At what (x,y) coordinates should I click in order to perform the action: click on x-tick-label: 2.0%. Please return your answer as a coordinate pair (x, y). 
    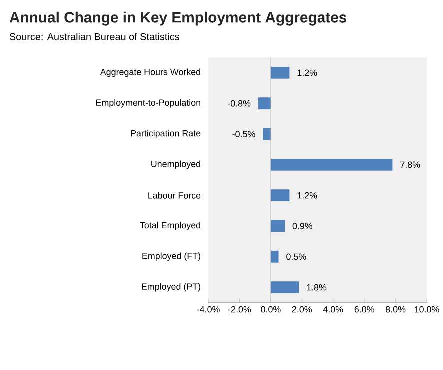
    Looking at the image, I should click on (302, 309).